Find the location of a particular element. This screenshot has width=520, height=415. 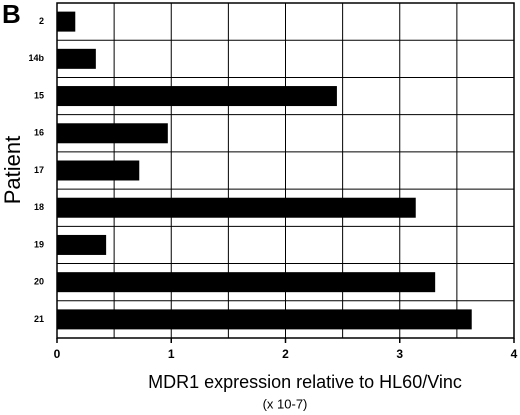

y-tick-label: 18 is located at coordinates (39, 207).